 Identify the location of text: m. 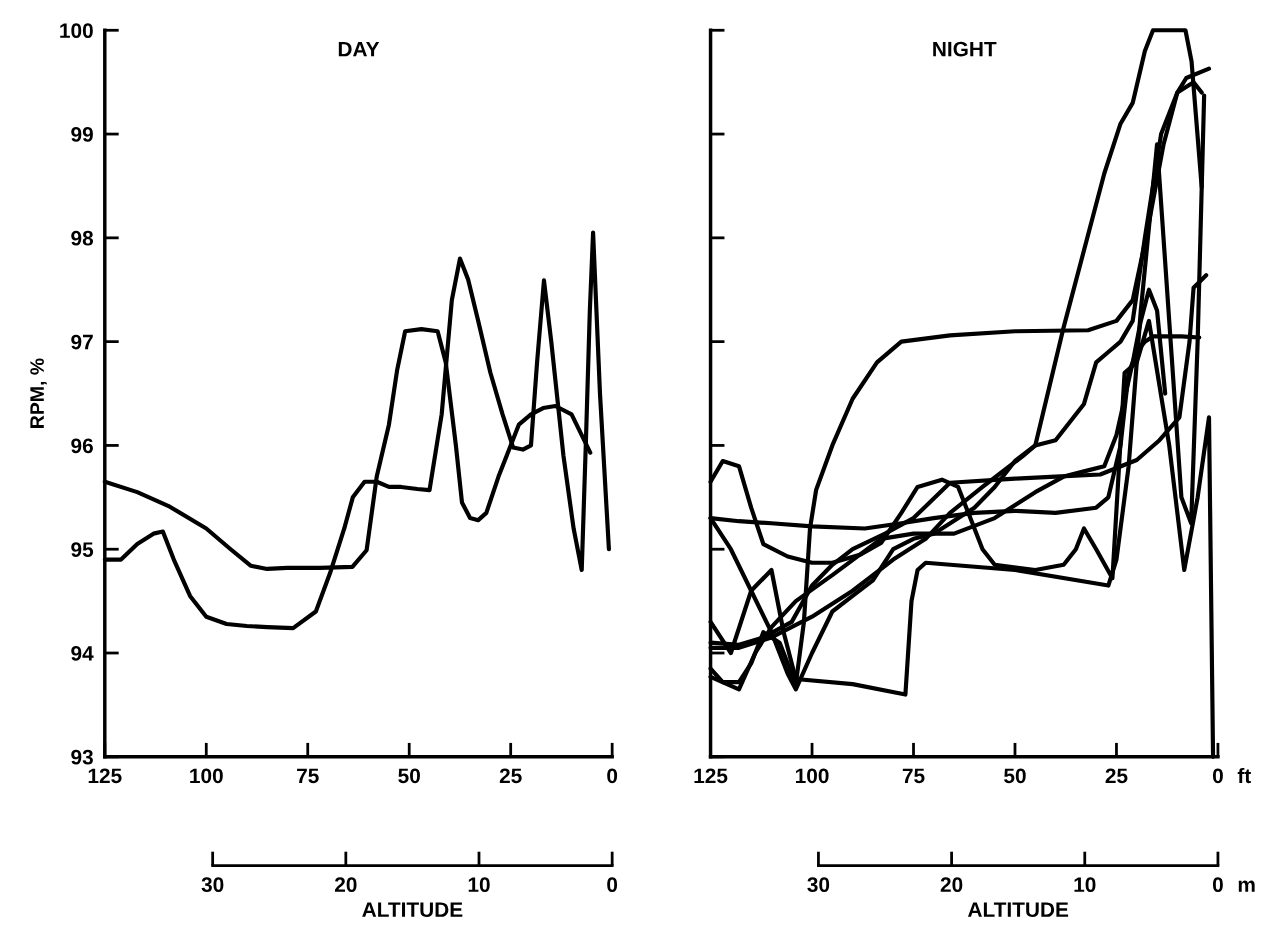
(1246, 886).